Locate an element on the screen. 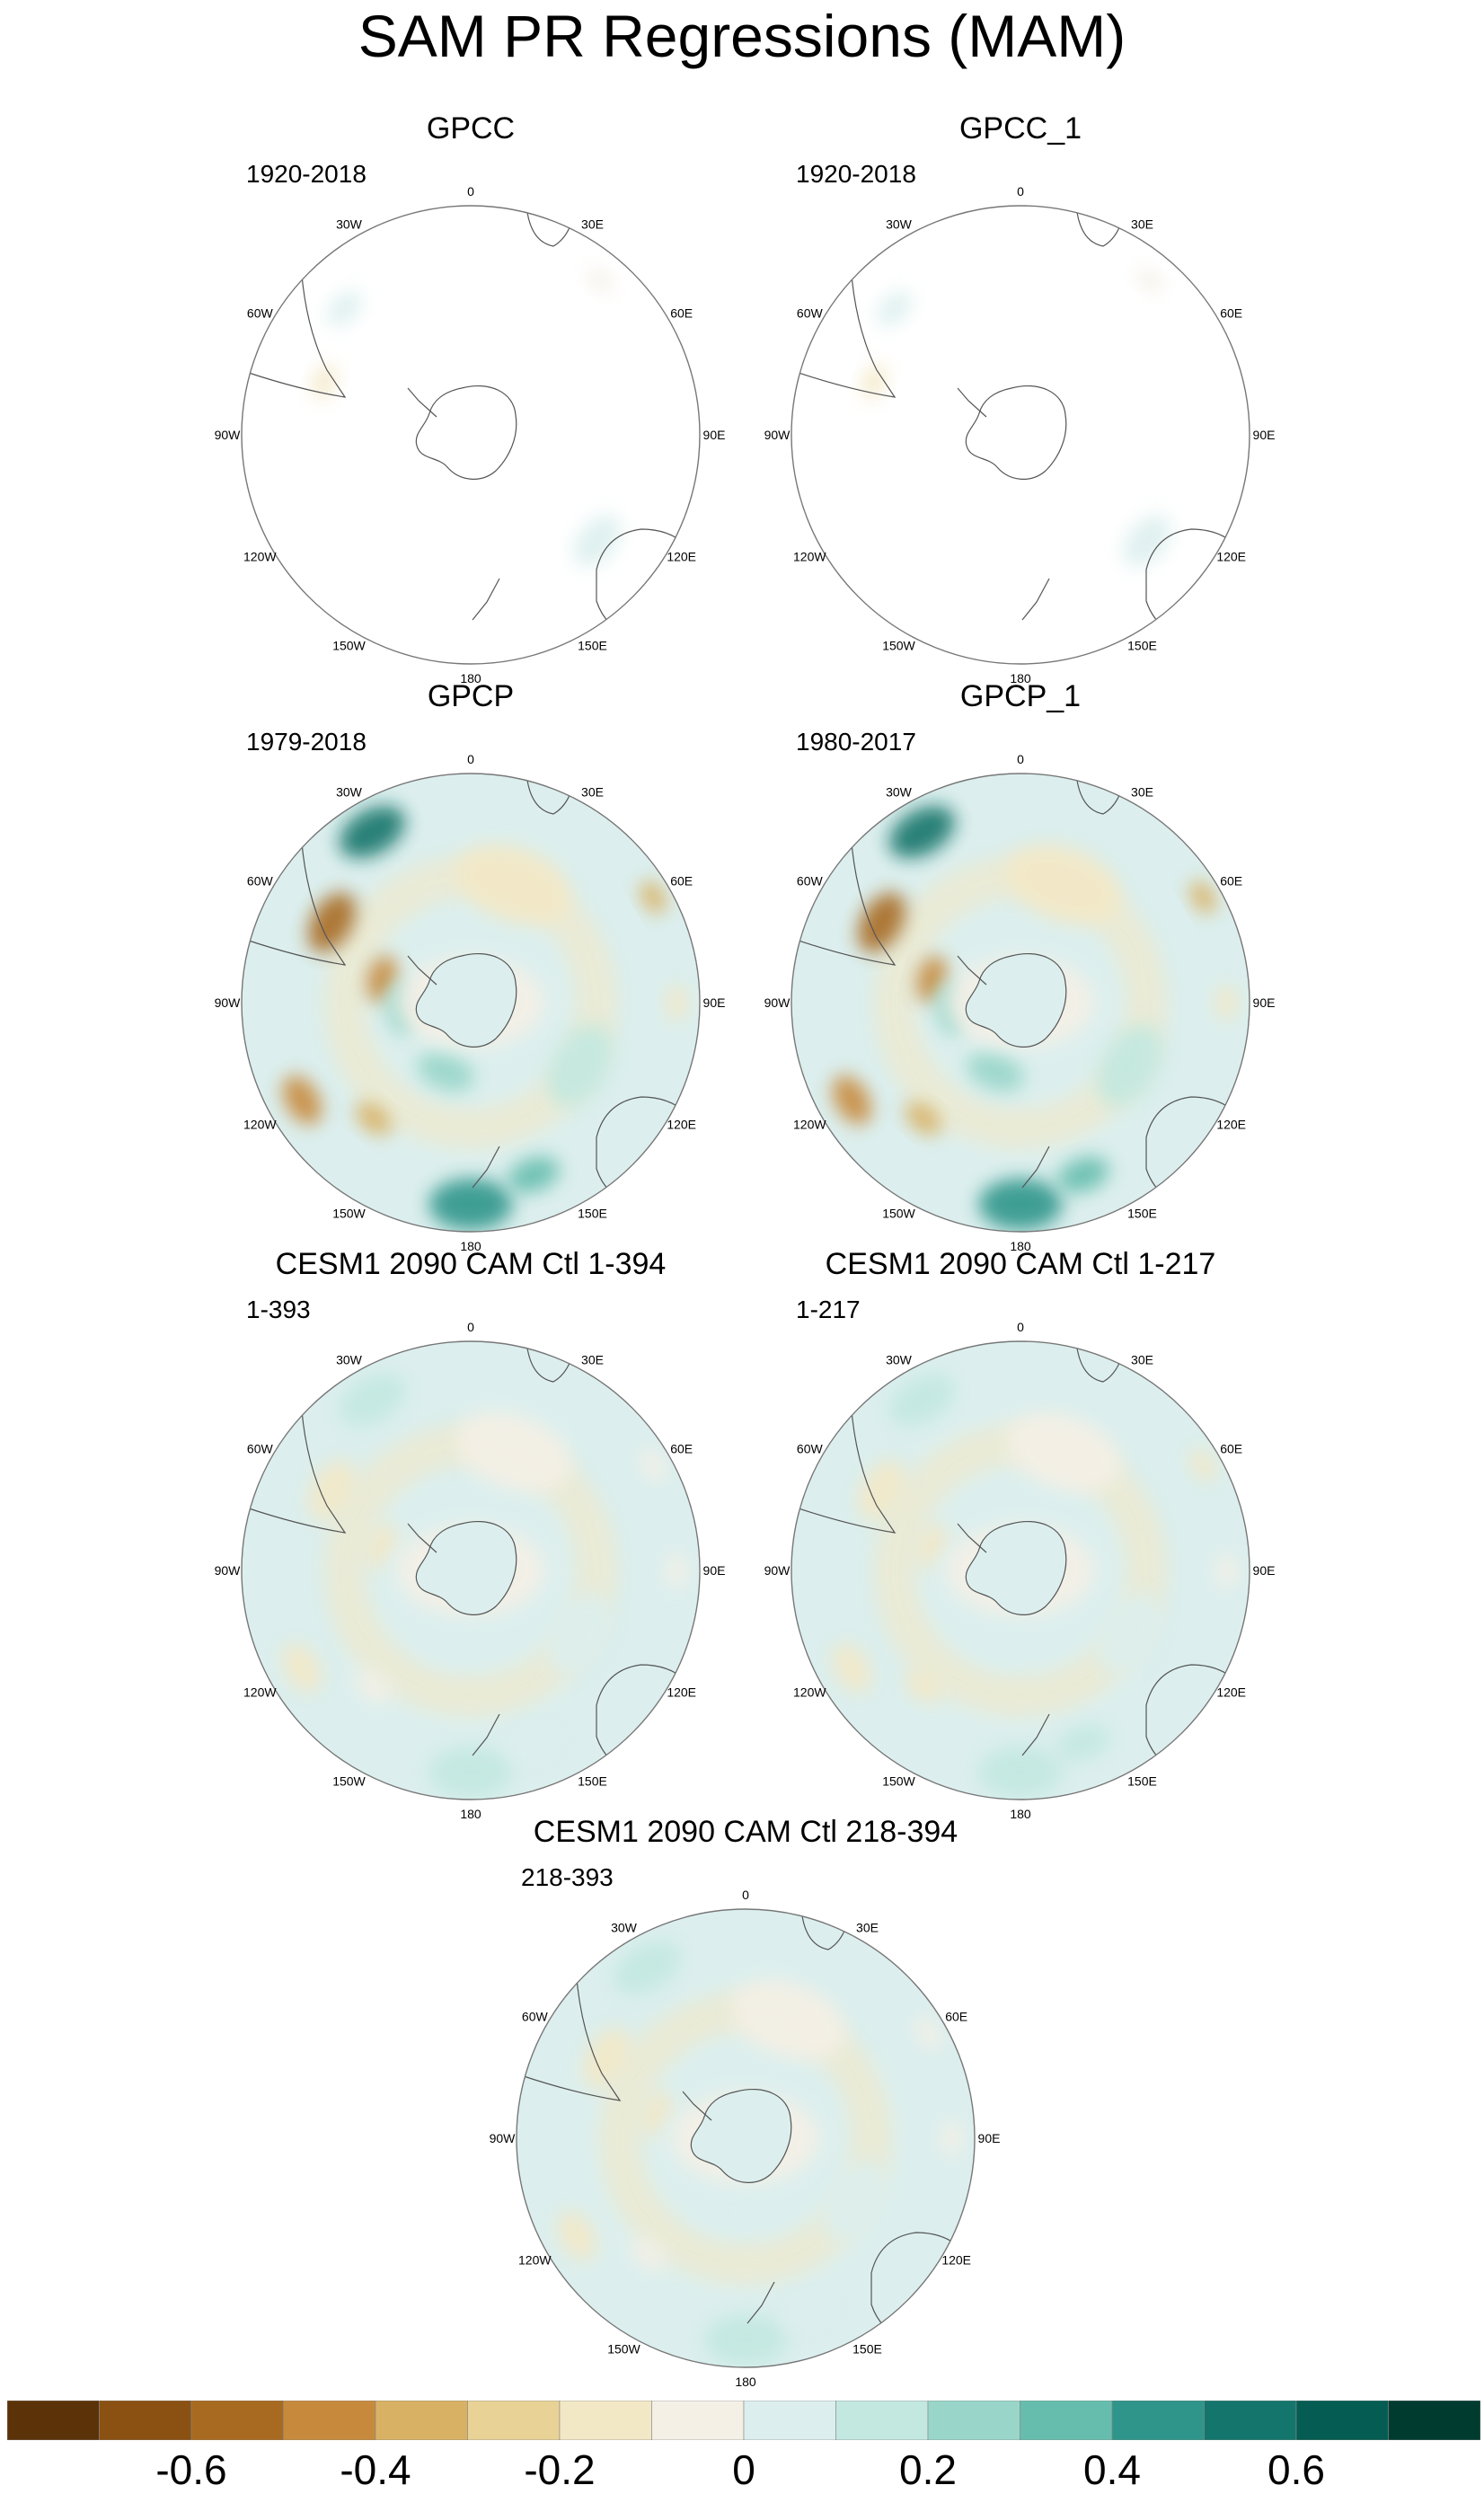 The height and width of the screenshot is (2494, 1484). map-boundary is located at coordinates (746, 2138).